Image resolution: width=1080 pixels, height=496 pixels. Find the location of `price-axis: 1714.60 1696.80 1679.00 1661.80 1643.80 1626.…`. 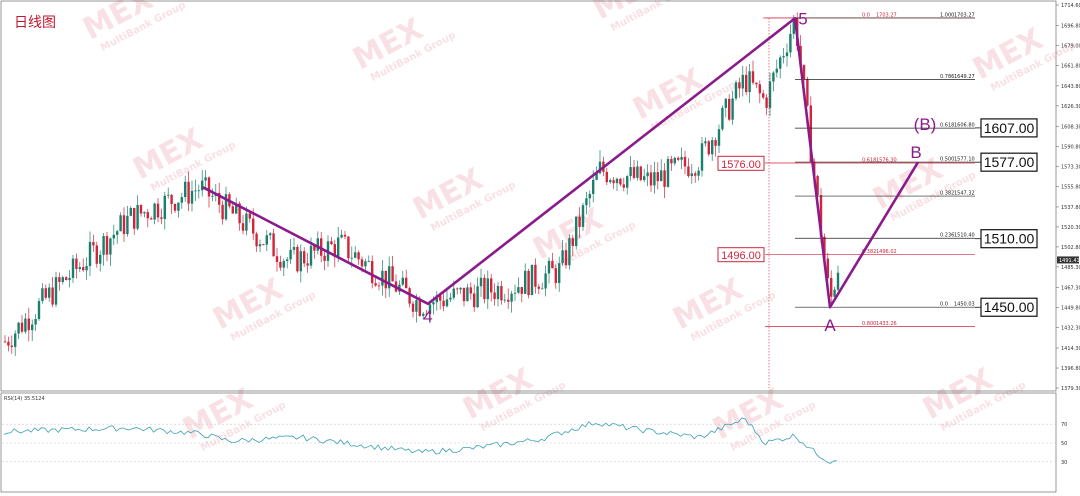

price-axis: 1714.60 1696.80 1679.00 1661.80 1643.80 1626.… is located at coordinates (1068, 197).